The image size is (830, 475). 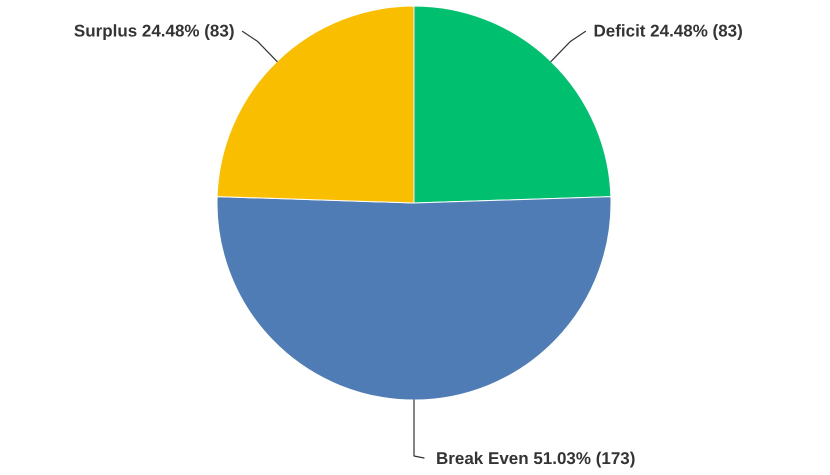 What do you see at coordinates (154, 30) in the screenshot?
I see `slice-label: Surplus 24.48% (83)` at bounding box center [154, 30].